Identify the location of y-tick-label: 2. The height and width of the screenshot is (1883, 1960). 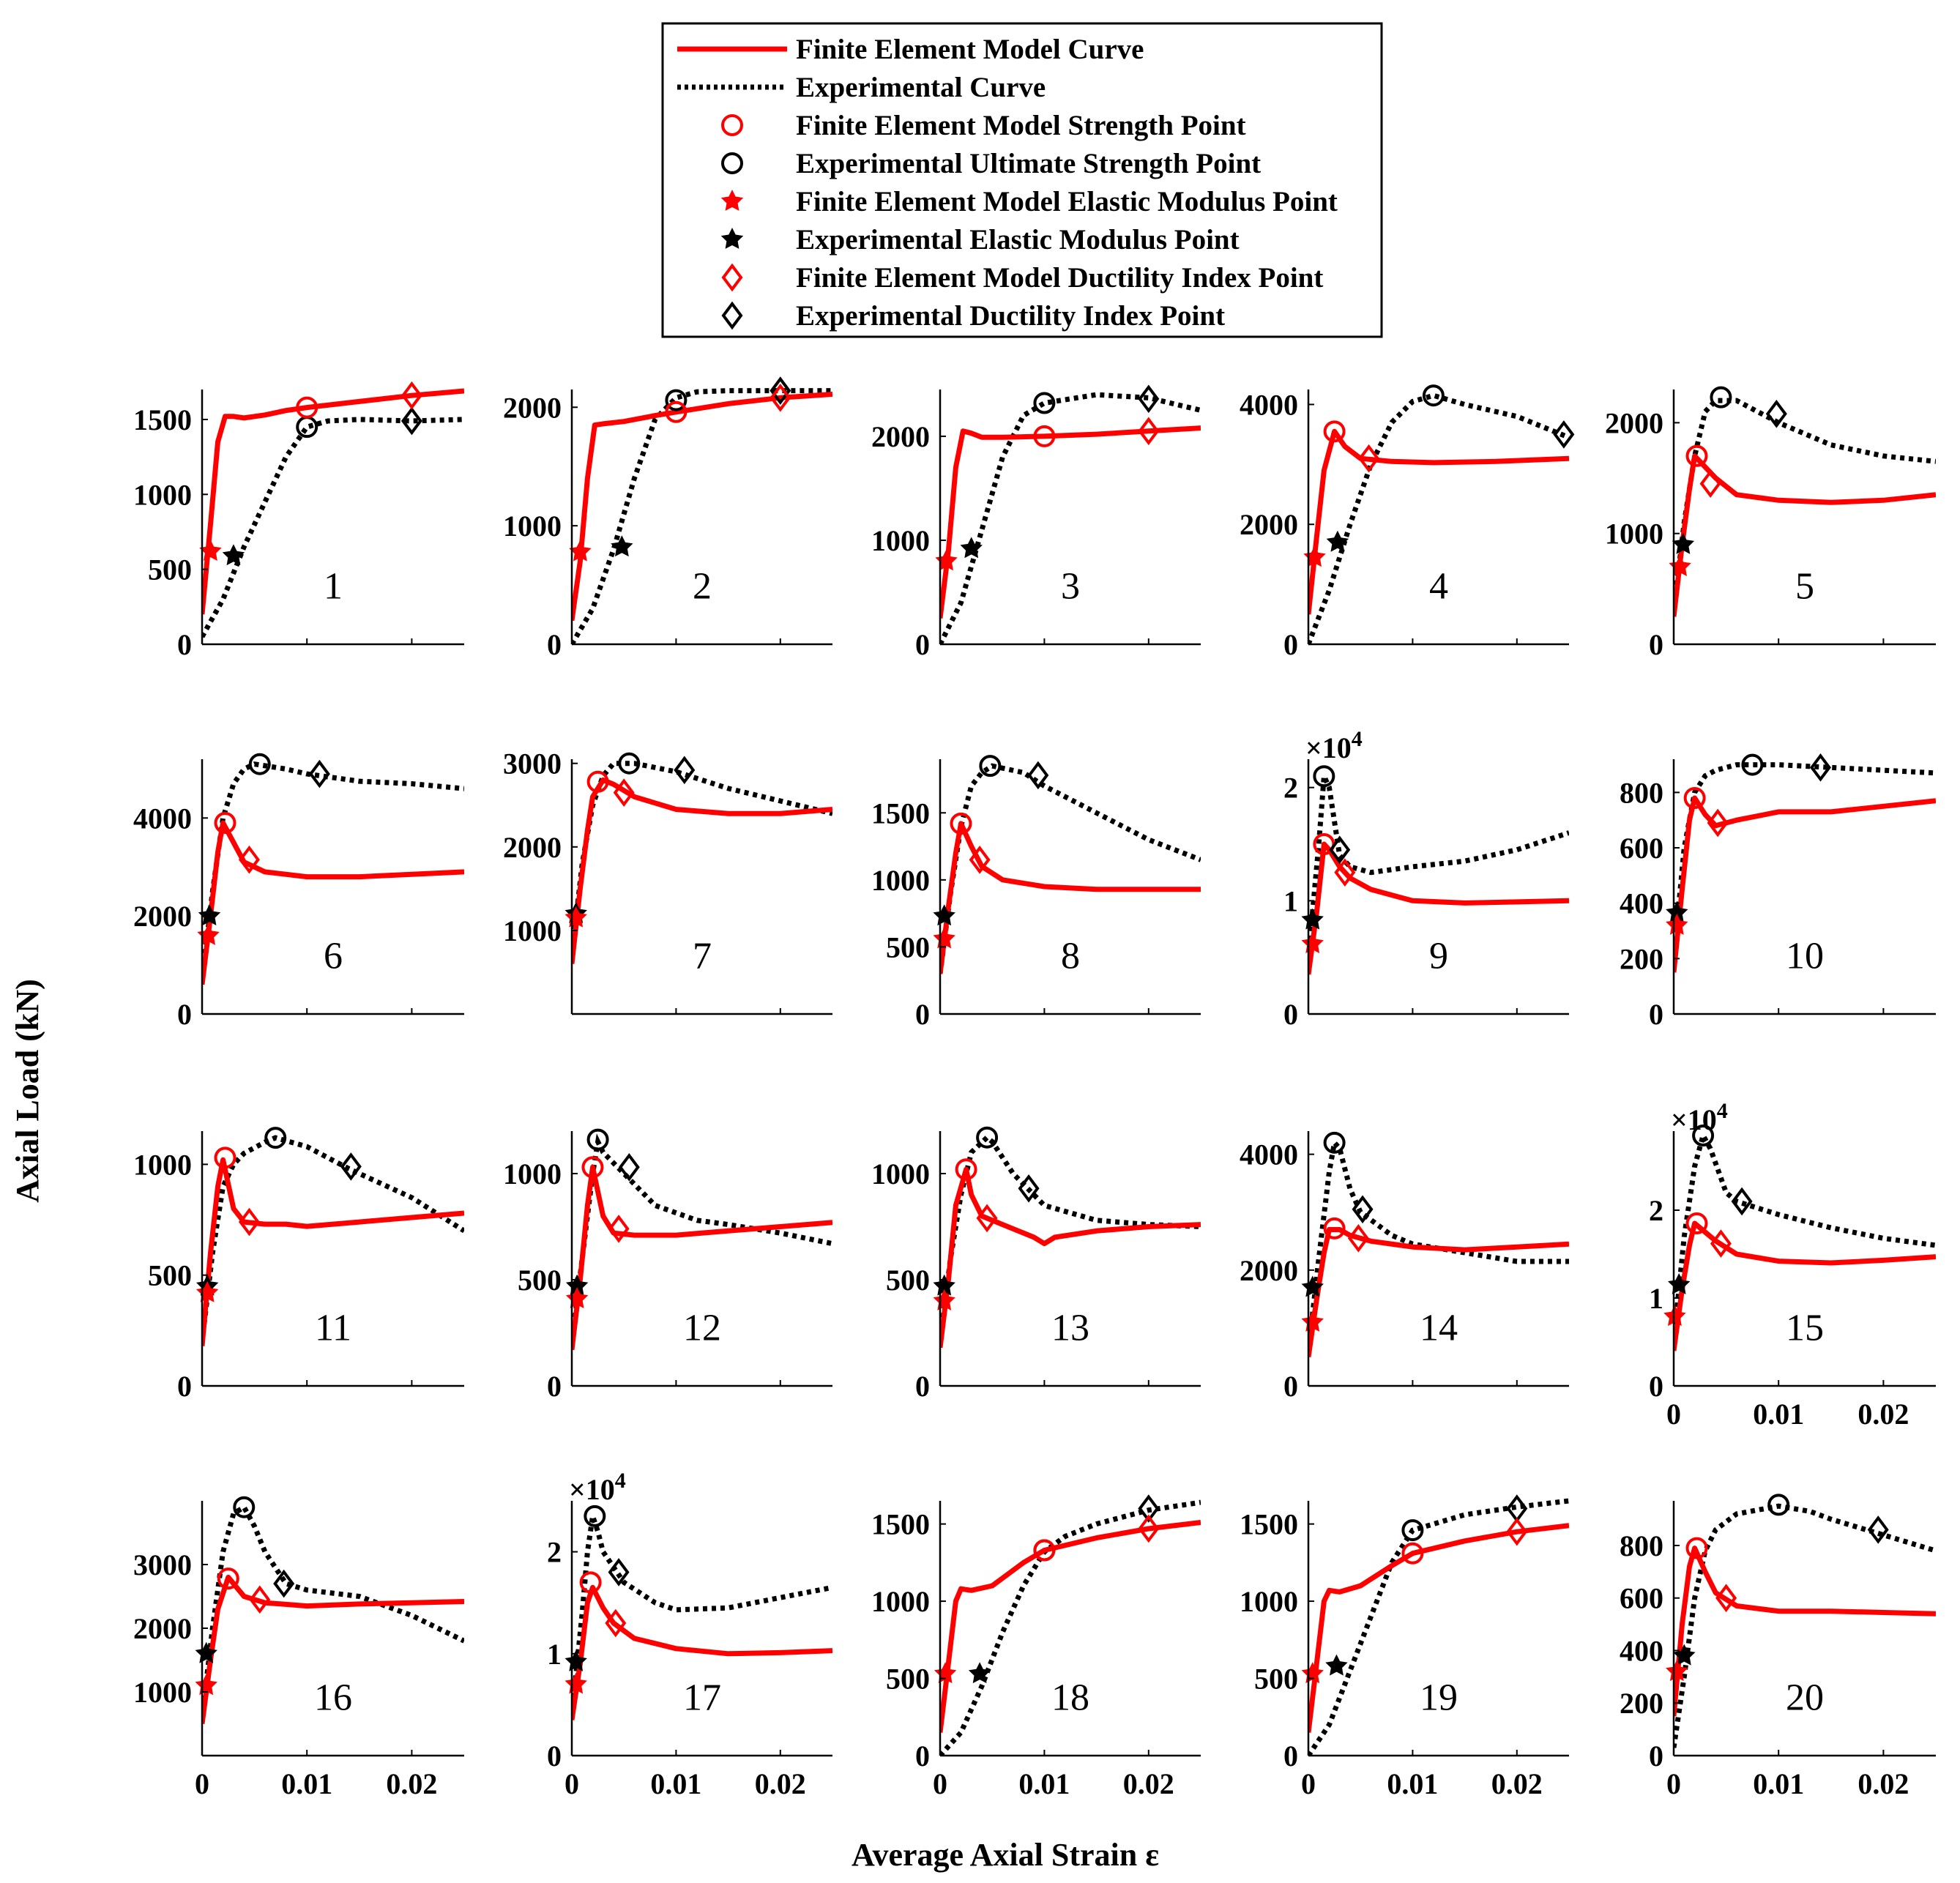
(1290, 788).